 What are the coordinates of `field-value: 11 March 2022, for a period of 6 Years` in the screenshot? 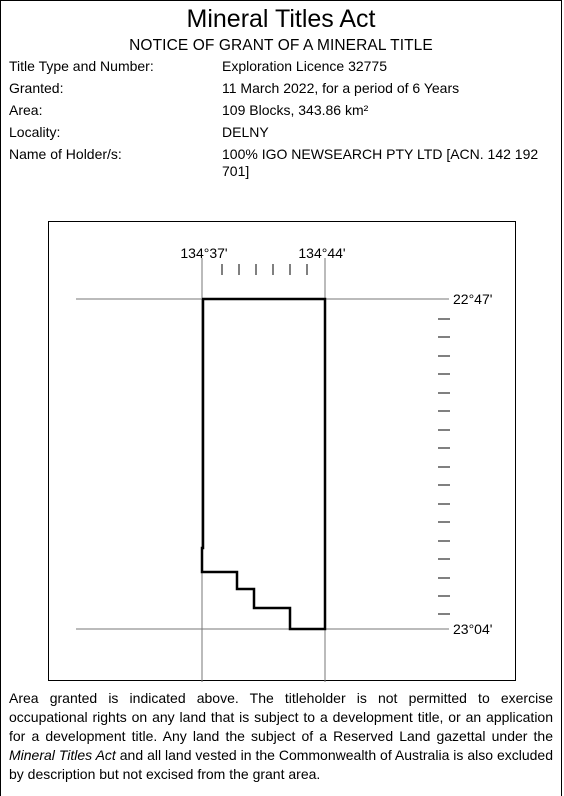 It's located at (341, 88).